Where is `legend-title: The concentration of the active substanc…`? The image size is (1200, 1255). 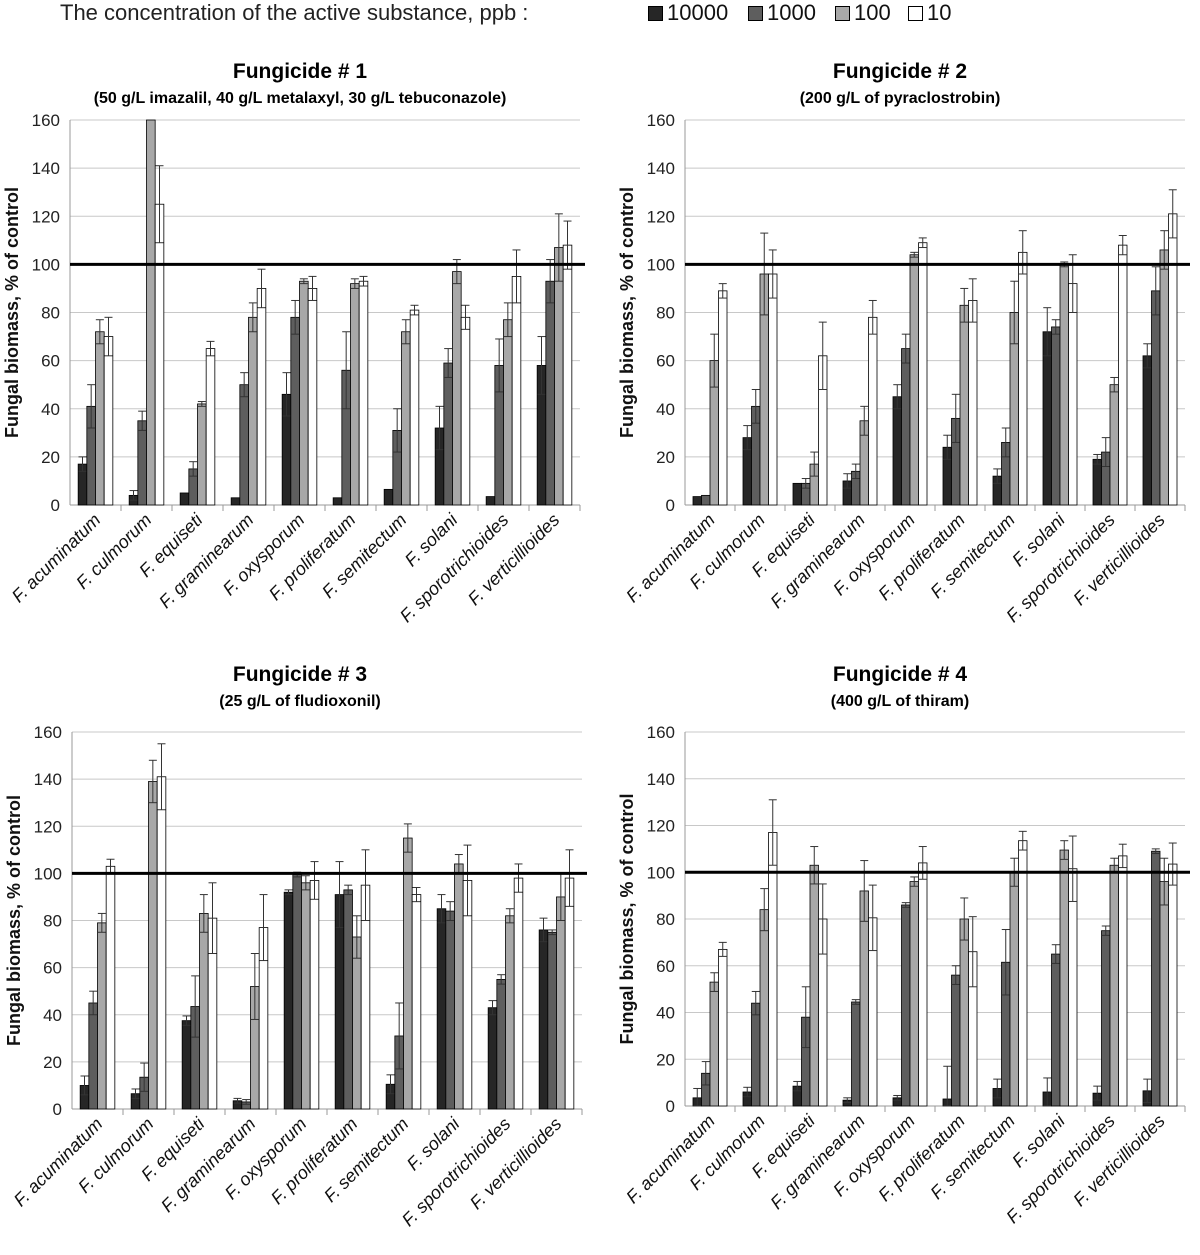
legend-title: The concentration of the active substanc… is located at coordinates (294, 12).